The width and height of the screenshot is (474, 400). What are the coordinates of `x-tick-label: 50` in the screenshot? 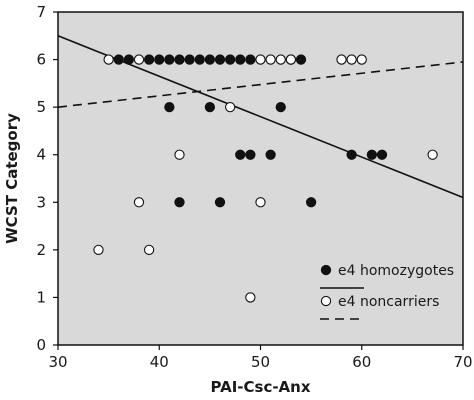 It's located at (260, 362).